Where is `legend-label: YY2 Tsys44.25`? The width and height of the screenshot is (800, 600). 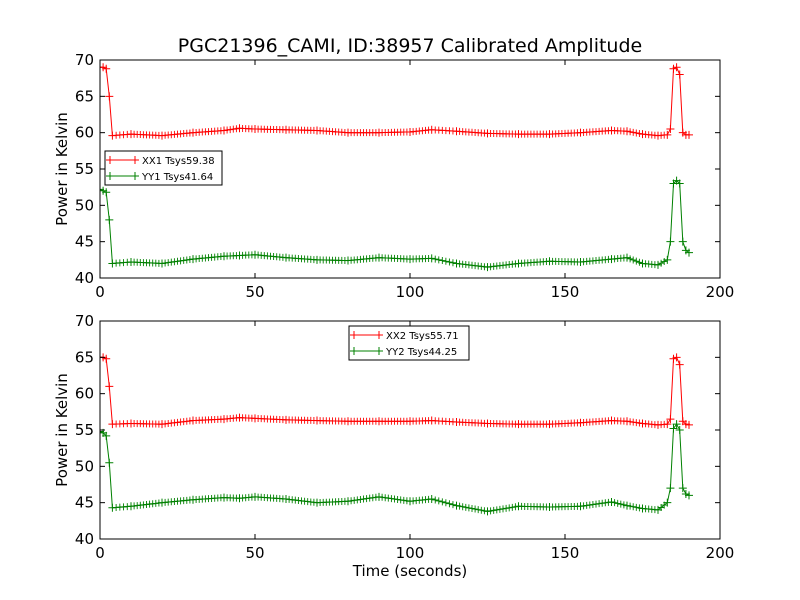 legend-label: YY2 Tsys44.25 is located at coordinates (421, 352).